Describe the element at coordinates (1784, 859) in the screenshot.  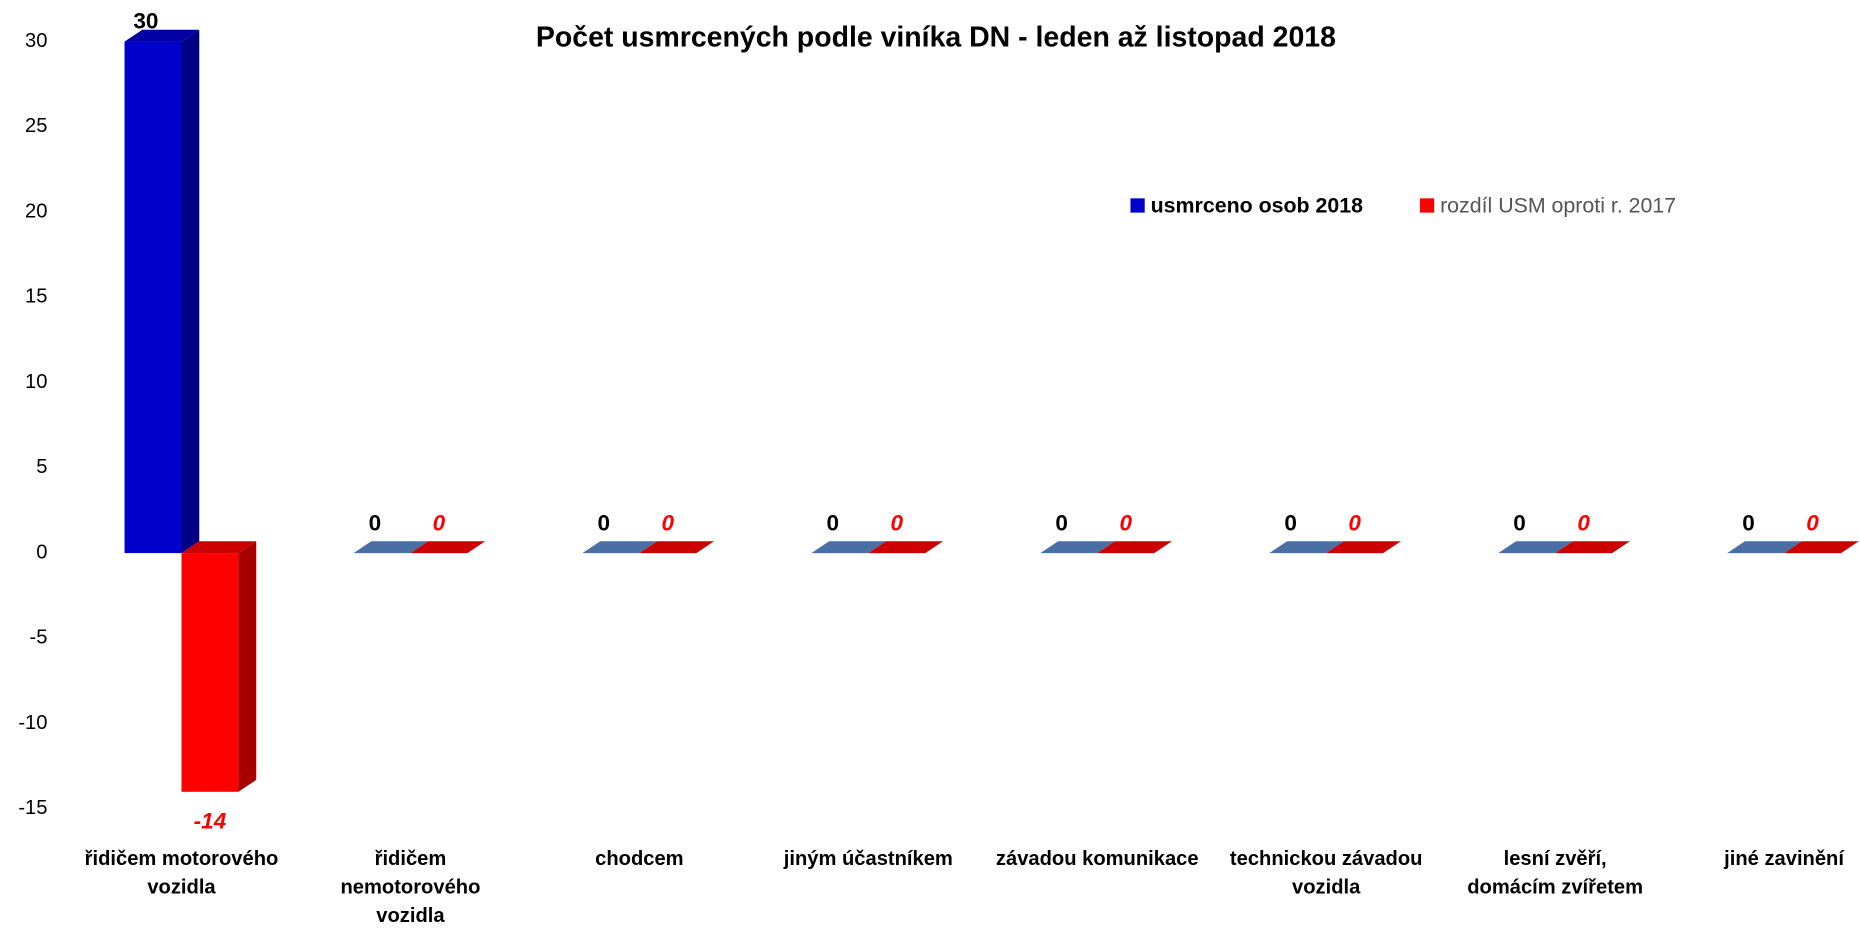
I see `x-tick-label: jiné zavinění` at that location.